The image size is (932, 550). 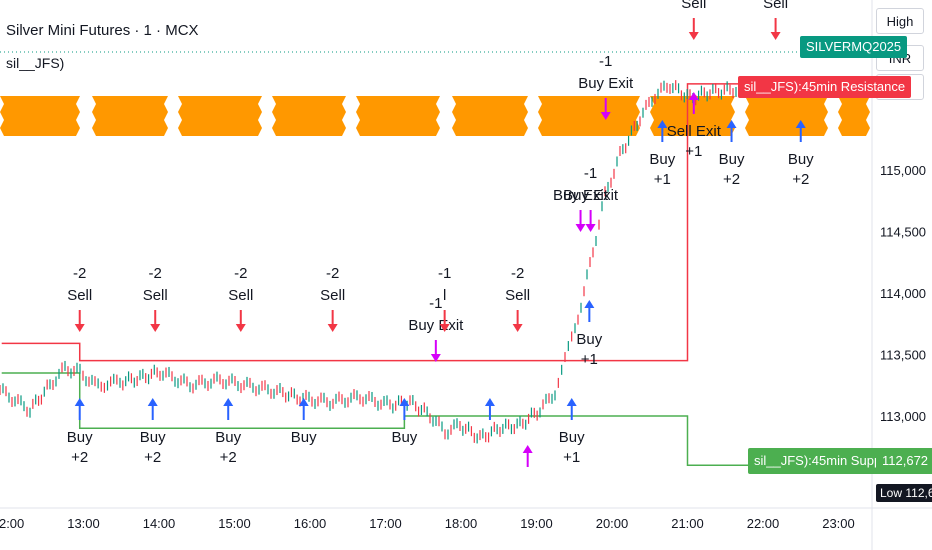 I want to click on chart-title: Silver Mini Futures · 1 · MCX, so click(x=102, y=30).